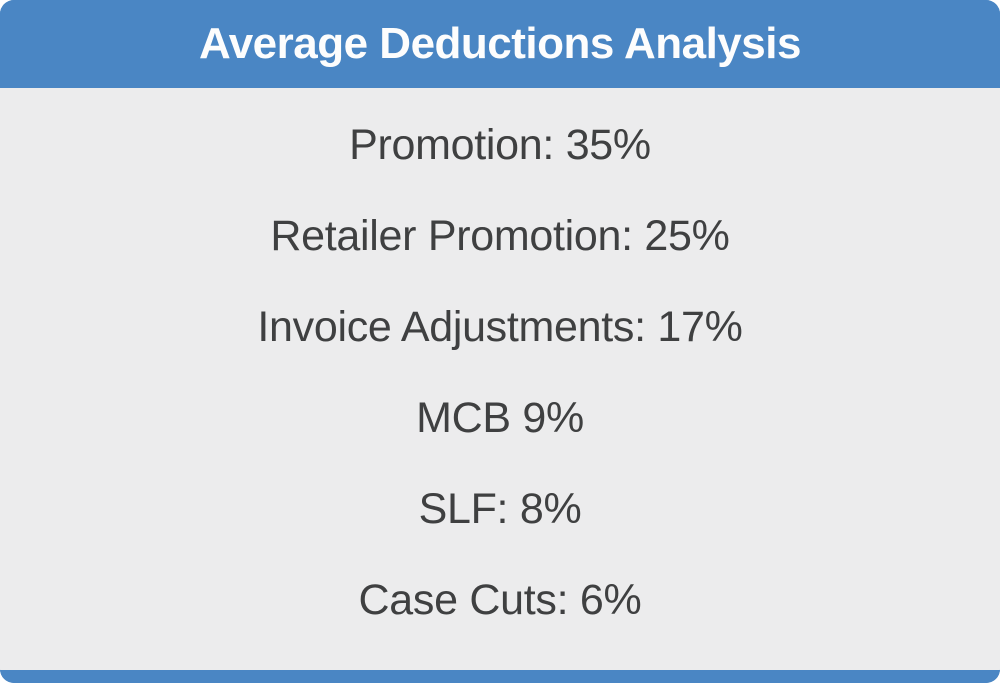 The image size is (1000, 683). I want to click on deduction-line-retailer-promotion: Retailer Promotion: 25%, so click(500, 236).